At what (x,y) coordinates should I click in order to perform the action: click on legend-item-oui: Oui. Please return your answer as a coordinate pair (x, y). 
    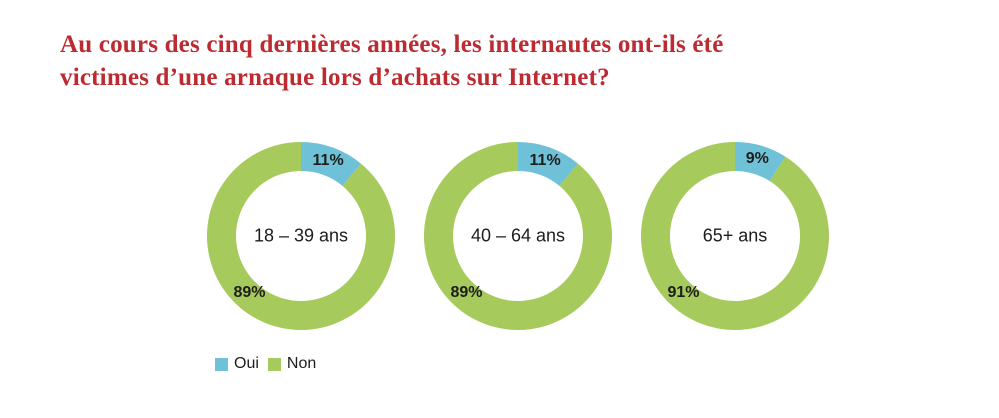
    Looking at the image, I should click on (237, 364).